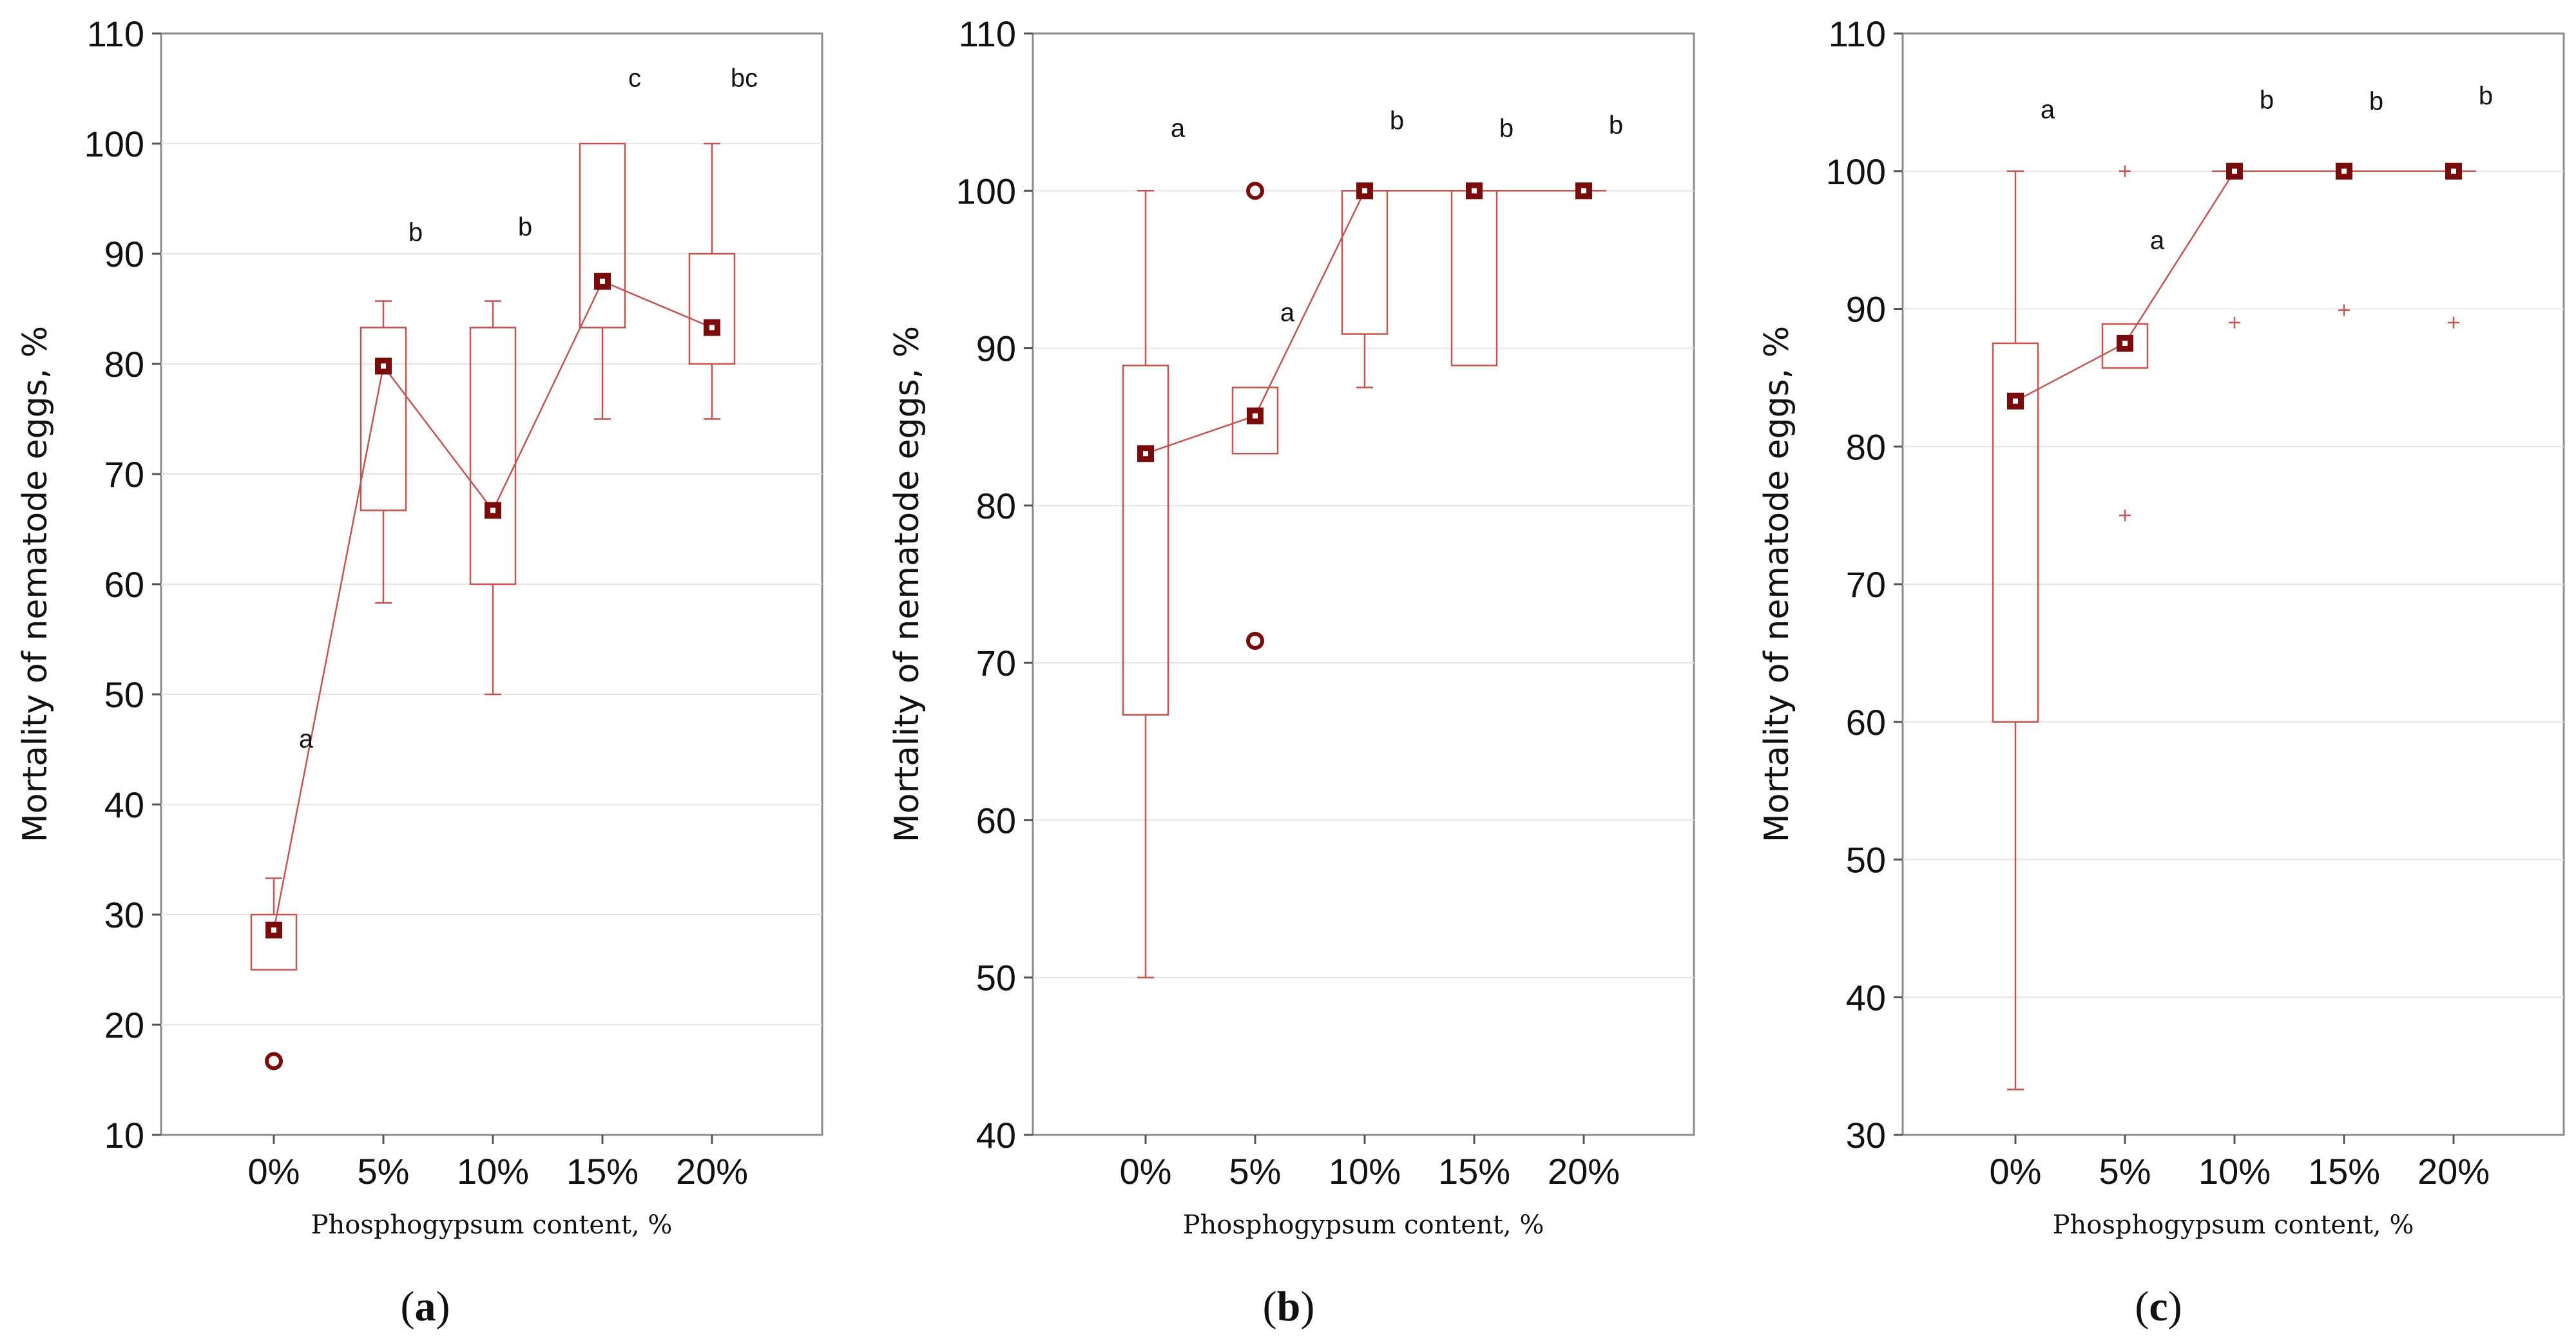 The height and width of the screenshot is (1341, 2576). I want to click on y-tick-label: 70, so click(124, 474).